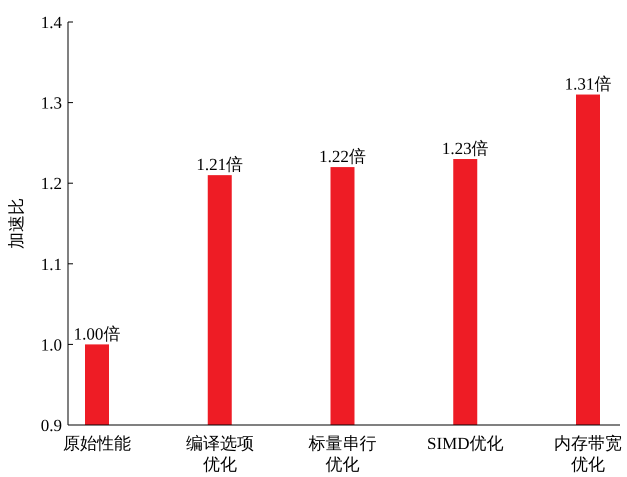  What do you see at coordinates (465, 443) in the screenshot?
I see `x-tick-label: SIMD优化` at bounding box center [465, 443].